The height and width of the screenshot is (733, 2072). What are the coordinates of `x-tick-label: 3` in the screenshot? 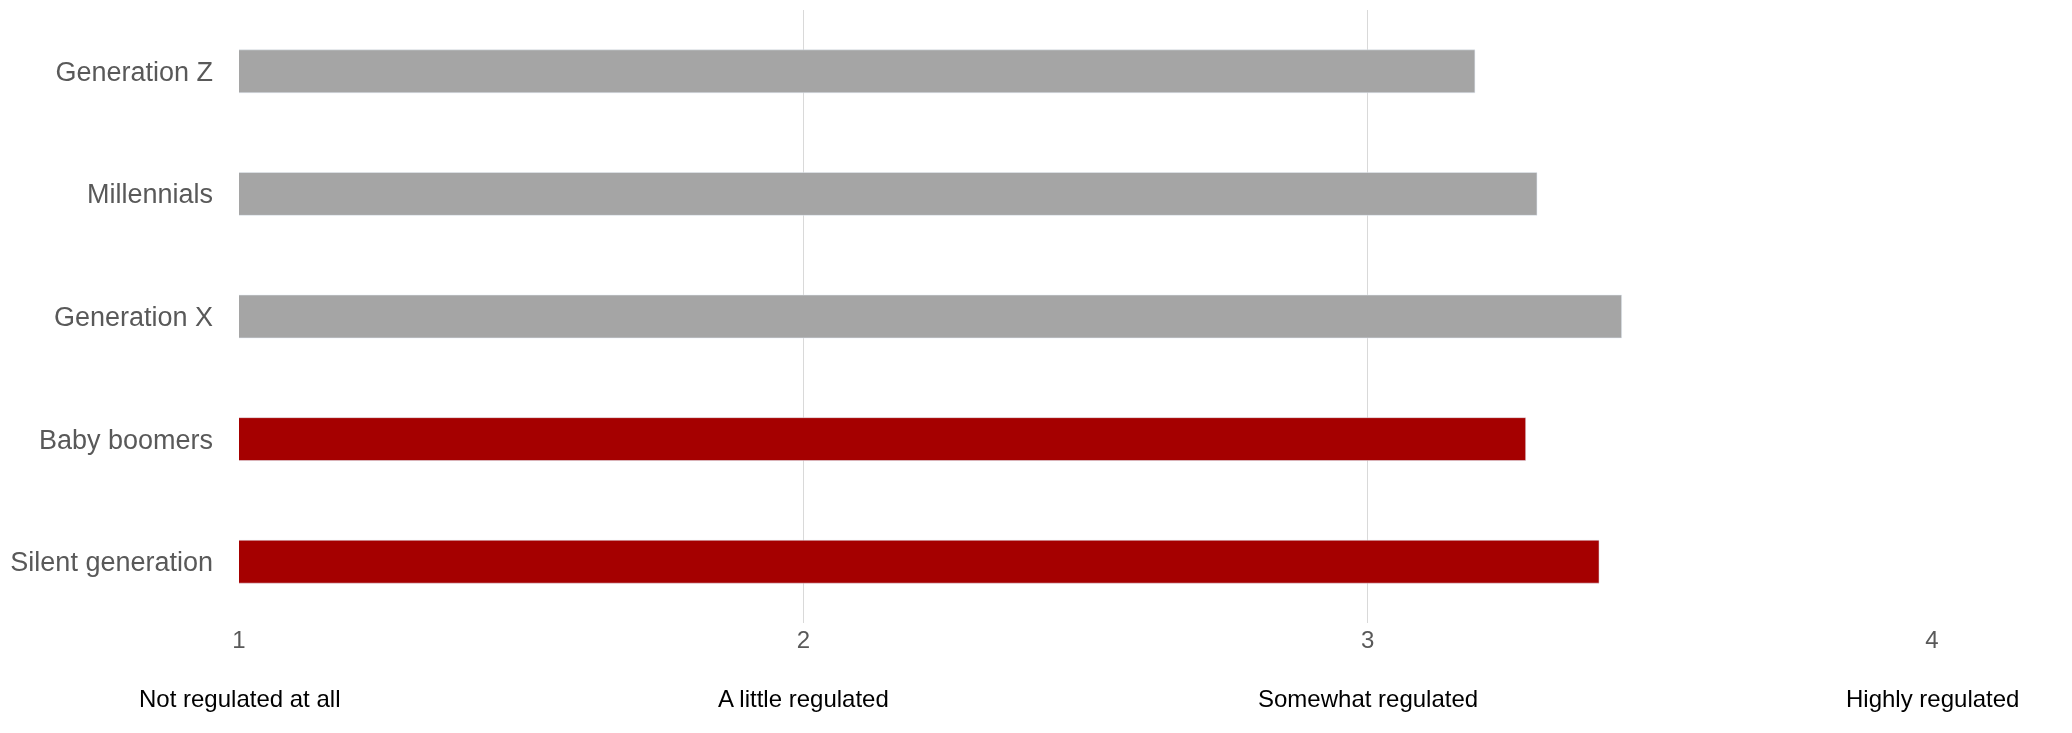 It's located at (1367, 639).